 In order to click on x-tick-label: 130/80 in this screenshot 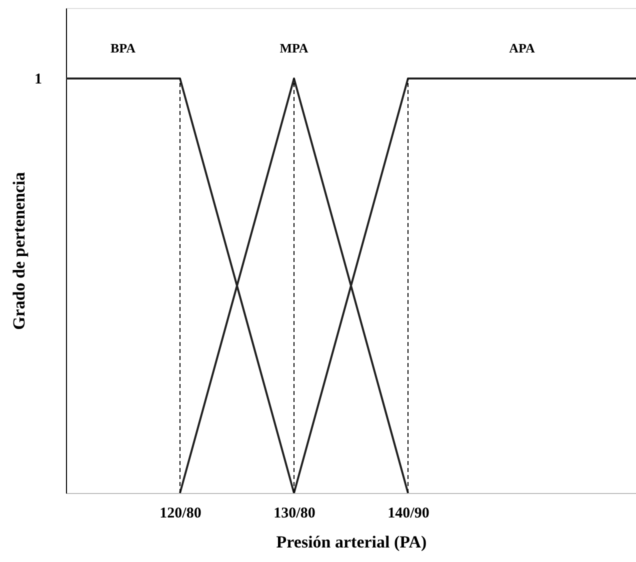, I will do `click(295, 514)`.